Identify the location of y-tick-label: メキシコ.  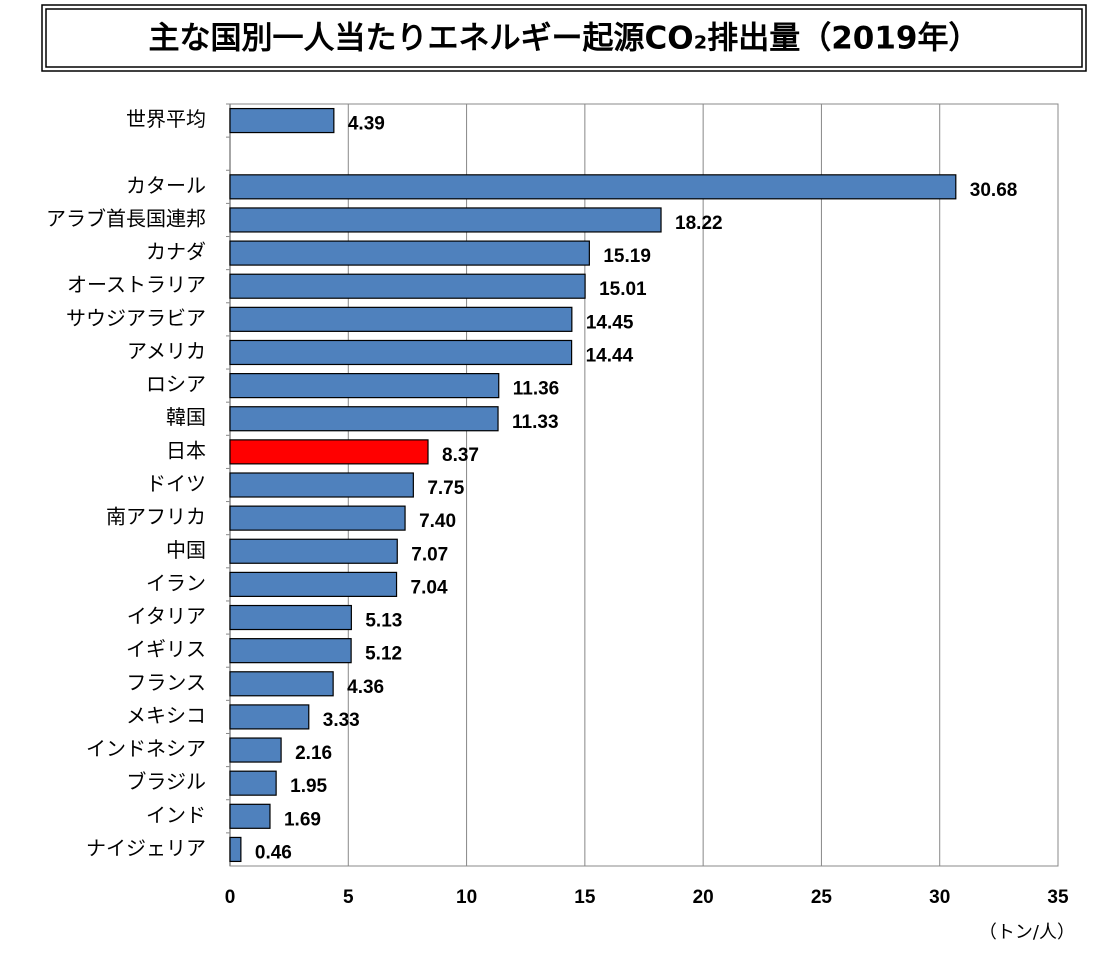
(166, 715).